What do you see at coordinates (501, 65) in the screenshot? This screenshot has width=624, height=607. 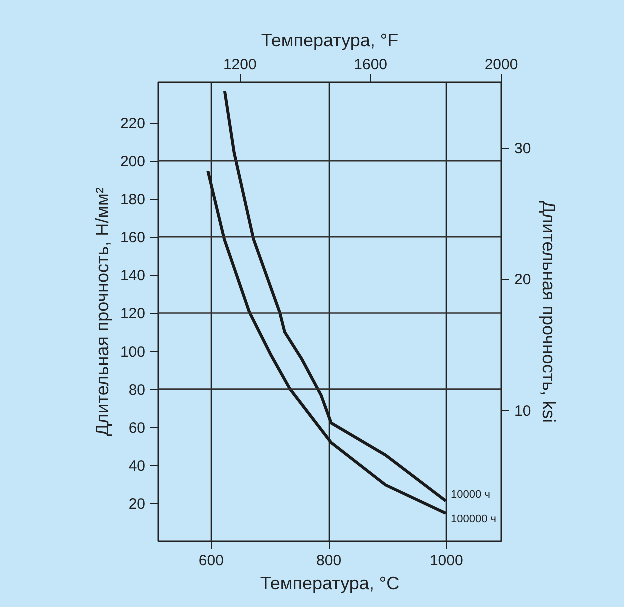 I see `x2-tick-label: 2000` at bounding box center [501, 65].